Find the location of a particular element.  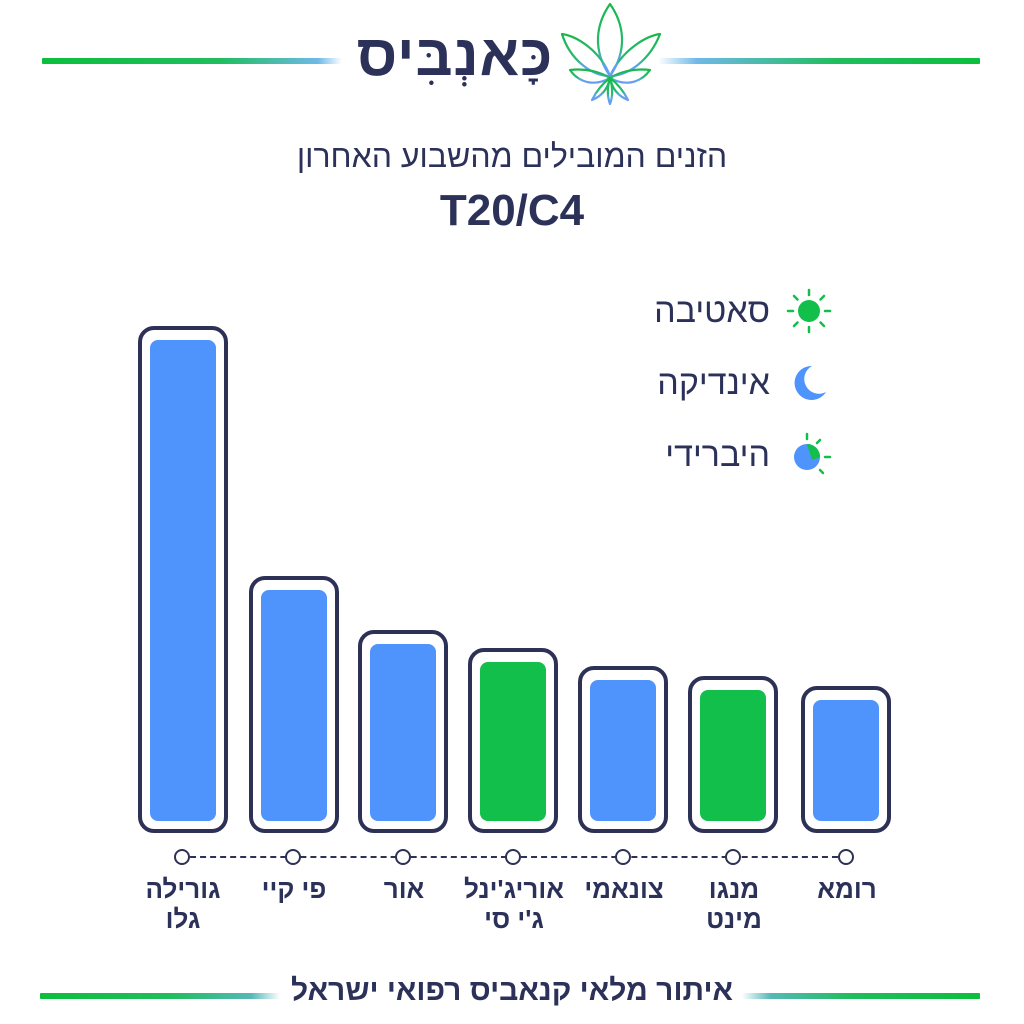

bar-gorilla-glue is located at coordinates (183, 579).